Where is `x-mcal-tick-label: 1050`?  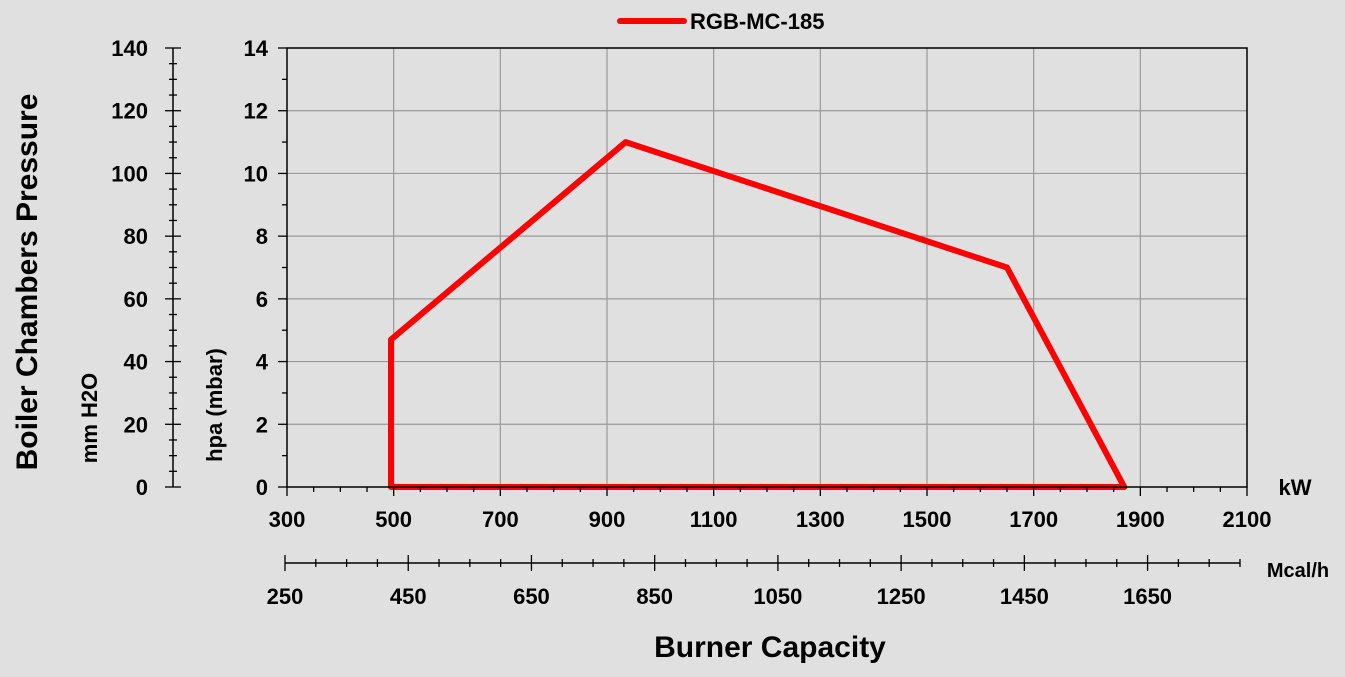 x-mcal-tick-label: 1050 is located at coordinates (777, 596).